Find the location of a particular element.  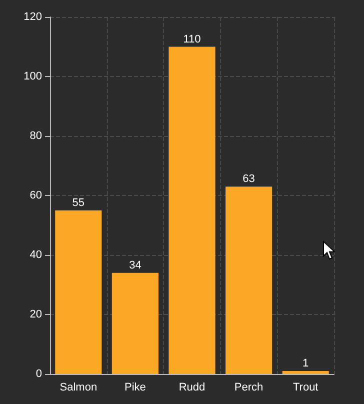

y-tick-label: 60 is located at coordinates (36, 196).